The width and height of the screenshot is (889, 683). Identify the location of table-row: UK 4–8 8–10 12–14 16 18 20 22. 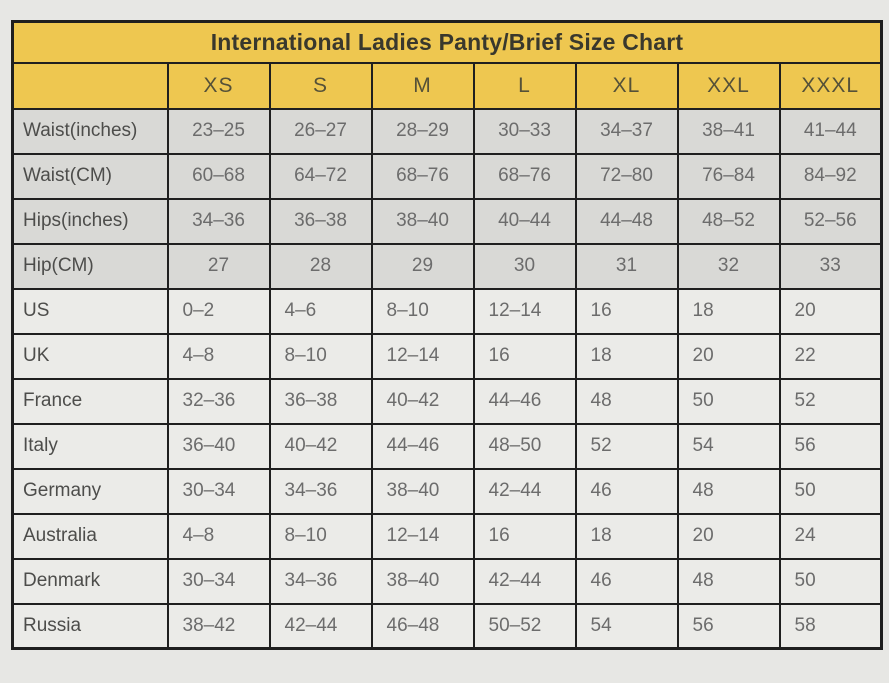
(447, 356).